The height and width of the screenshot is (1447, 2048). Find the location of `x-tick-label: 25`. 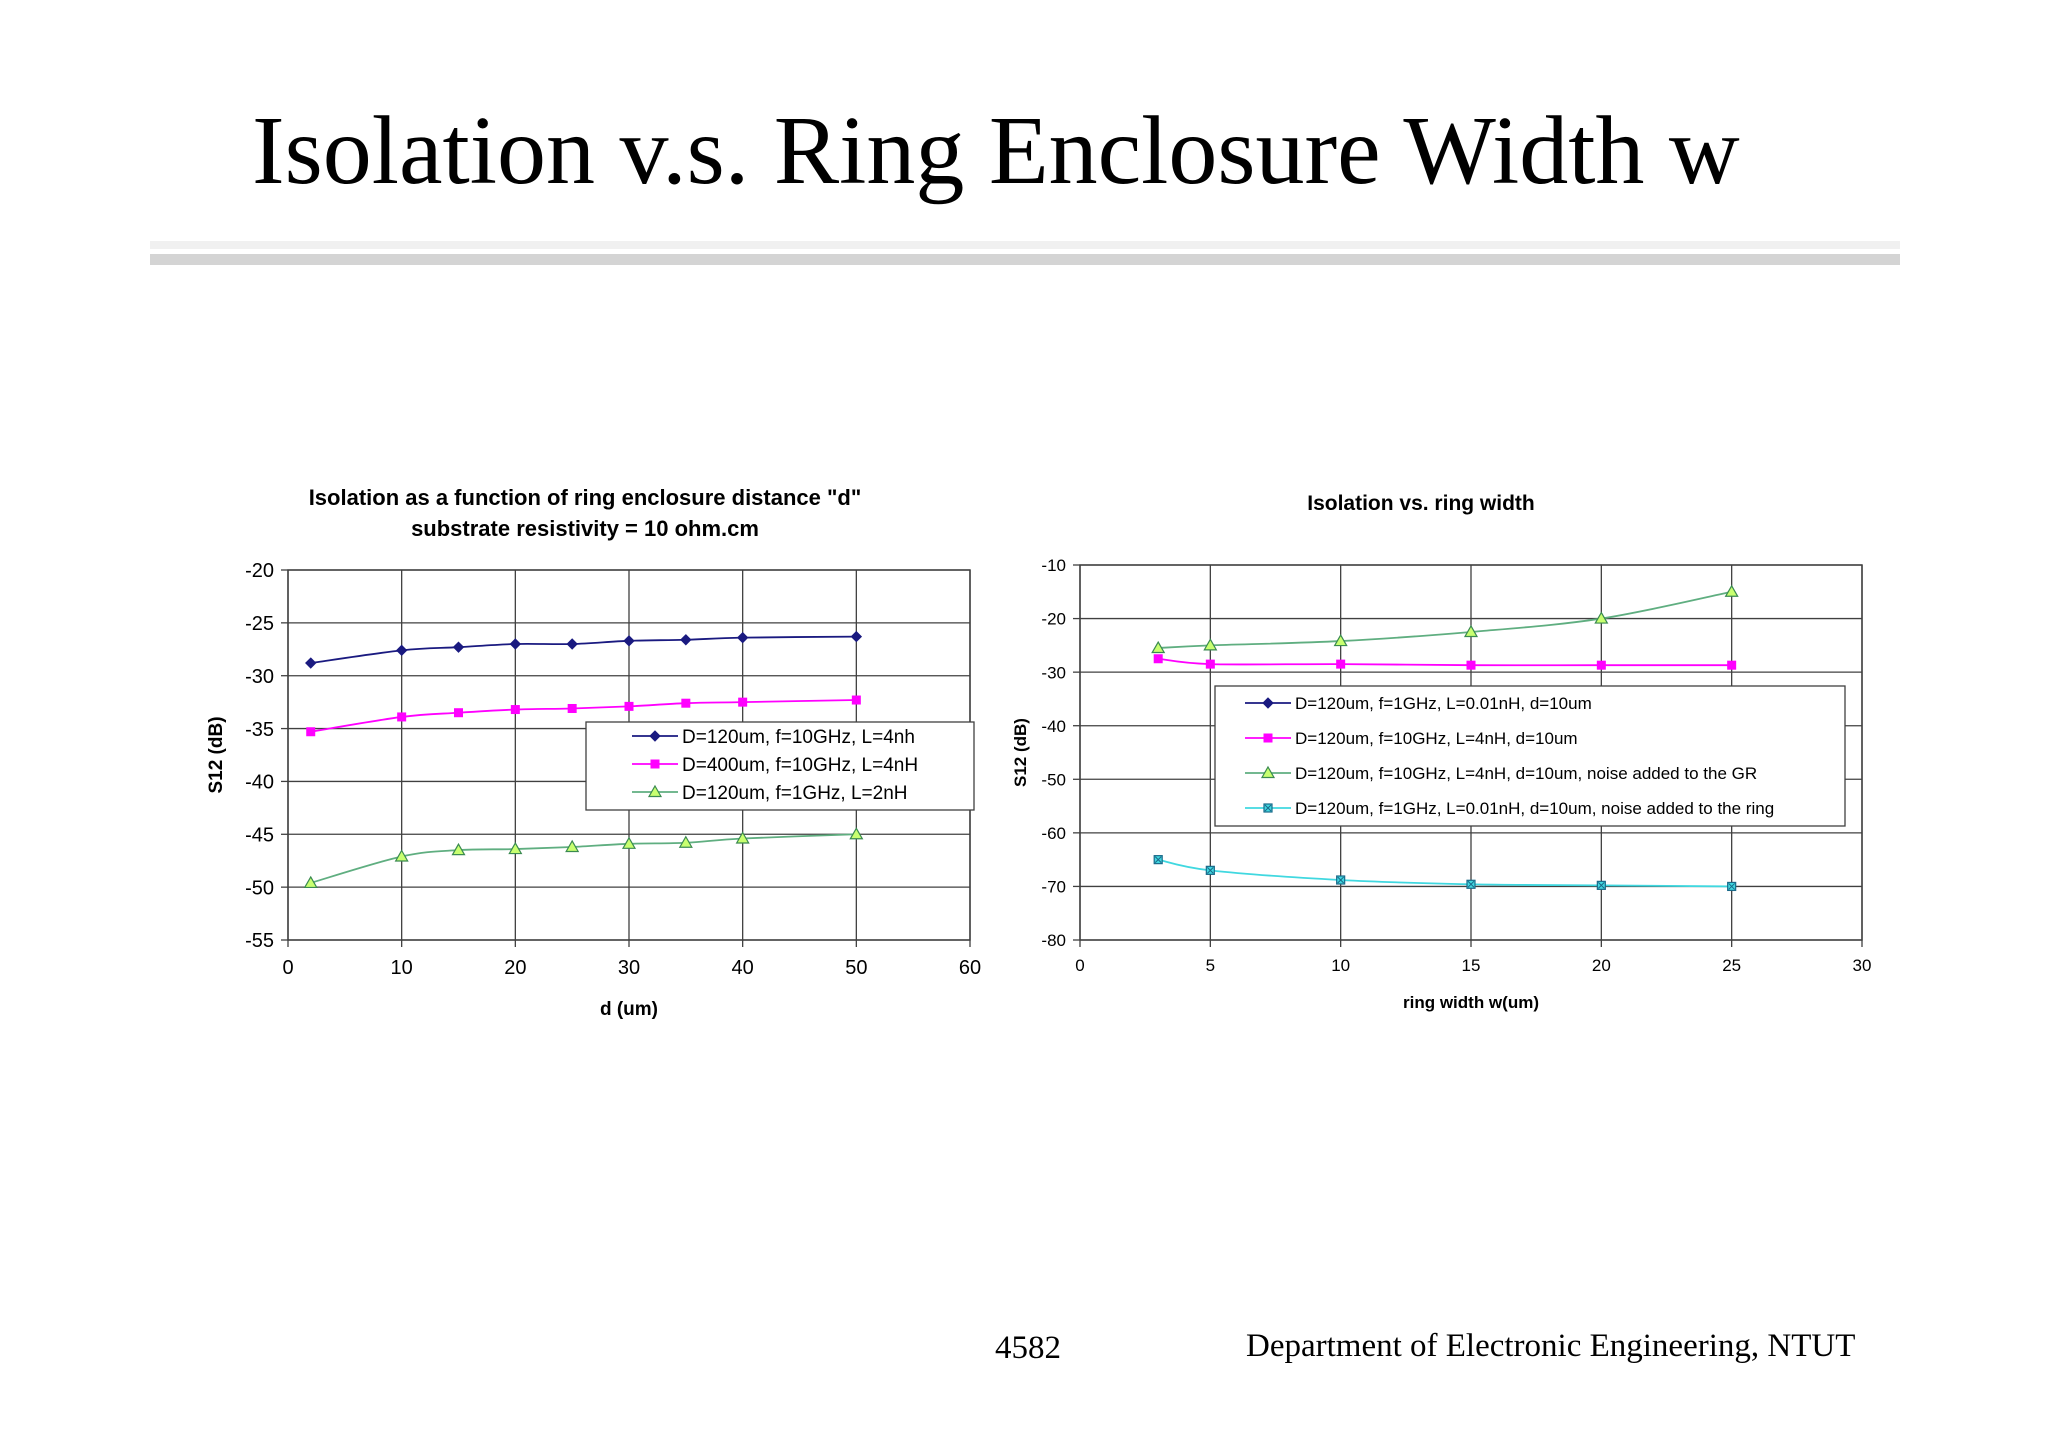

x-tick-label: 25 is located at coordinates (1731, 965).